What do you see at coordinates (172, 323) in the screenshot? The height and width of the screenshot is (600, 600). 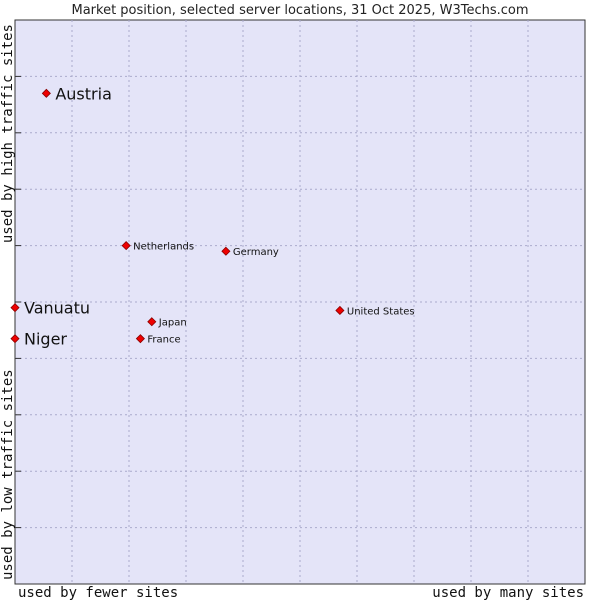 I see `point-label-japan: Japan` at bounding box center [172, 323].